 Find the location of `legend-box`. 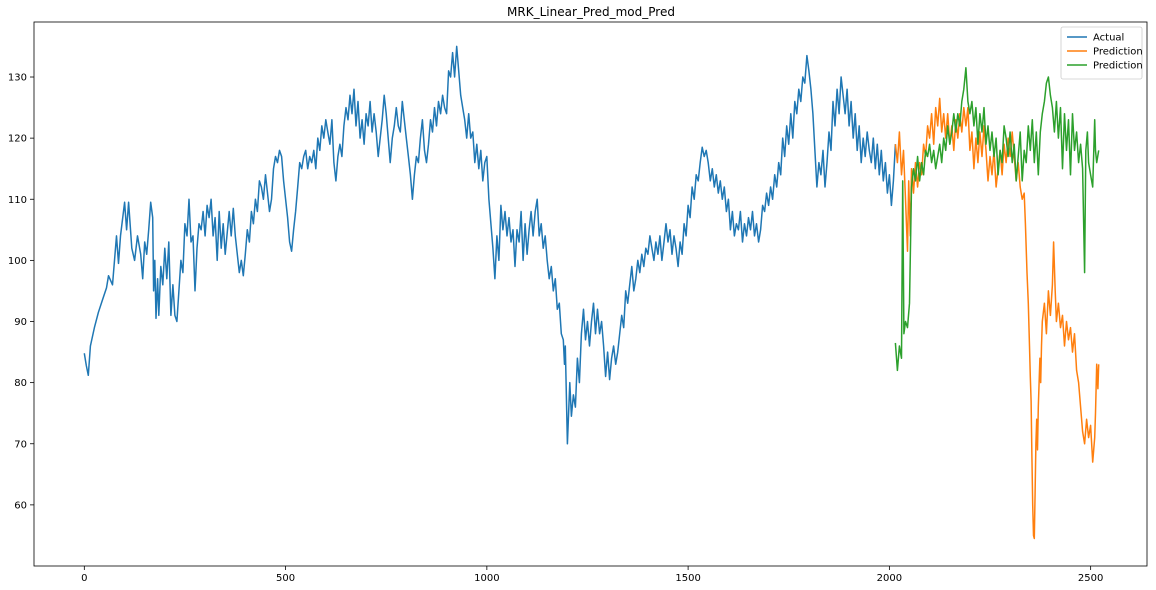

legend-box is located at coordinates (1101, 53).